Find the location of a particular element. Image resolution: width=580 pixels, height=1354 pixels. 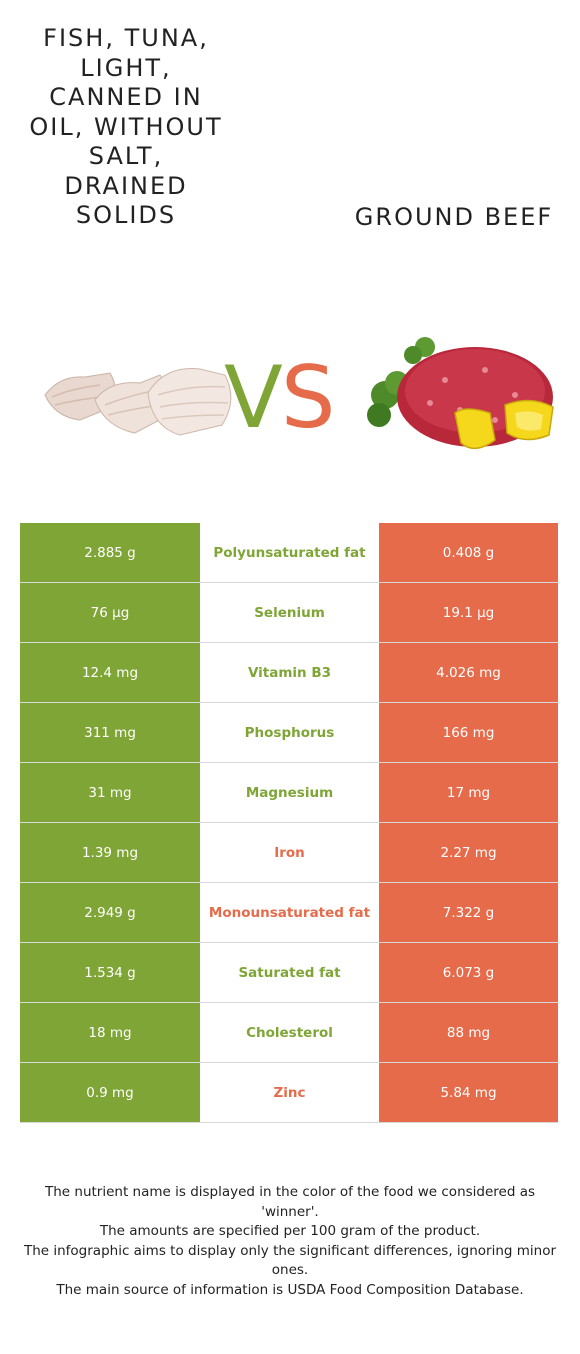

left-food-value: 0.9 mg is located at coordinates (110, 1092).